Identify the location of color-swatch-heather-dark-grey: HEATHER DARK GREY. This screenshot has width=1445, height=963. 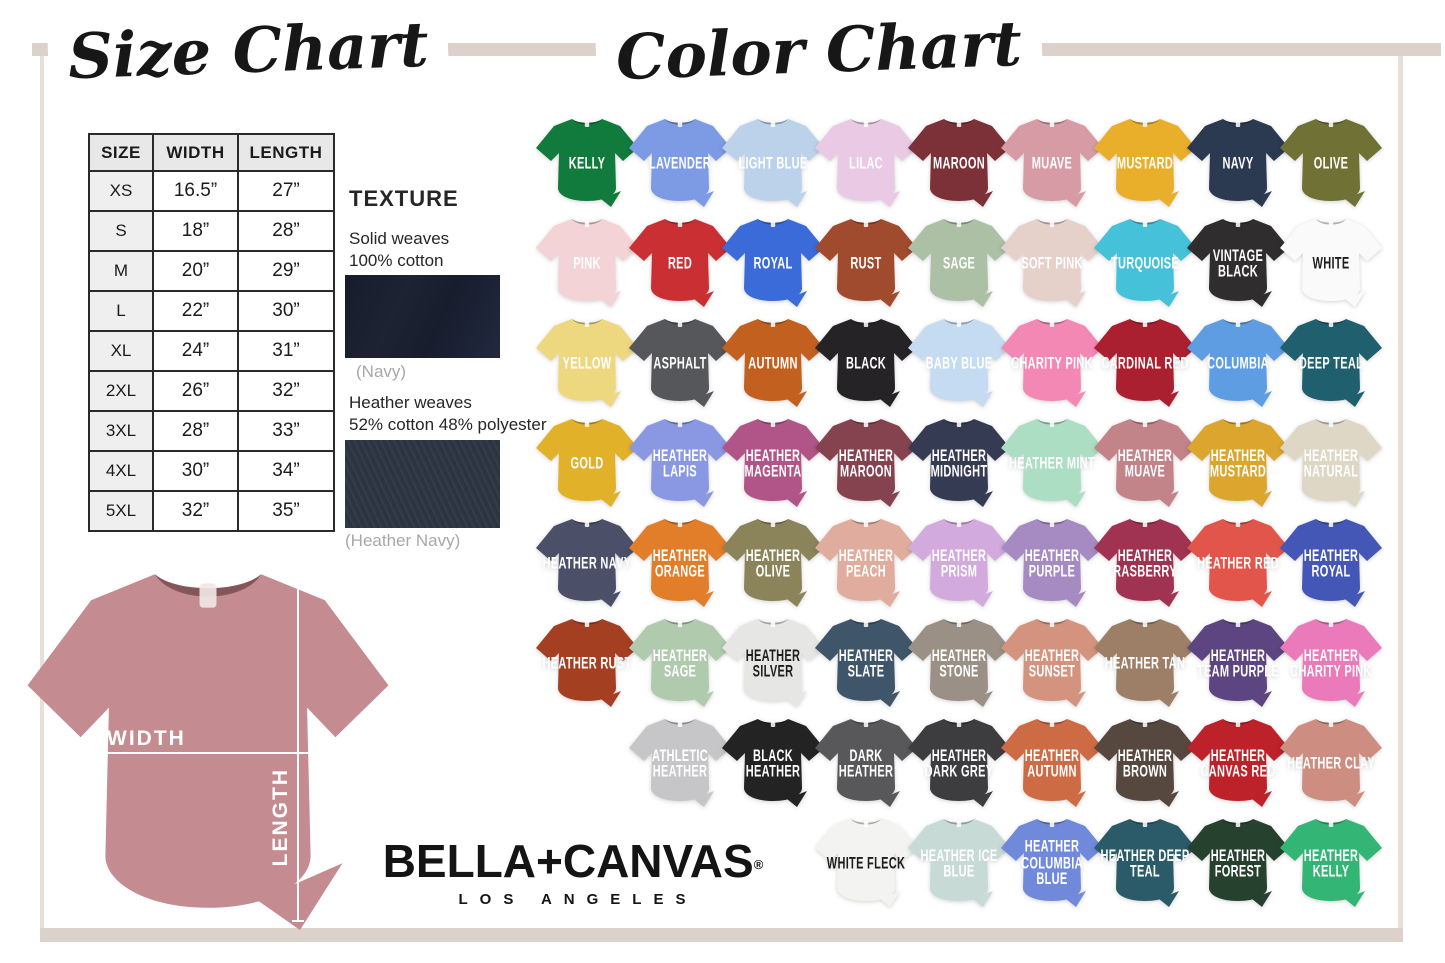
(959, 760).